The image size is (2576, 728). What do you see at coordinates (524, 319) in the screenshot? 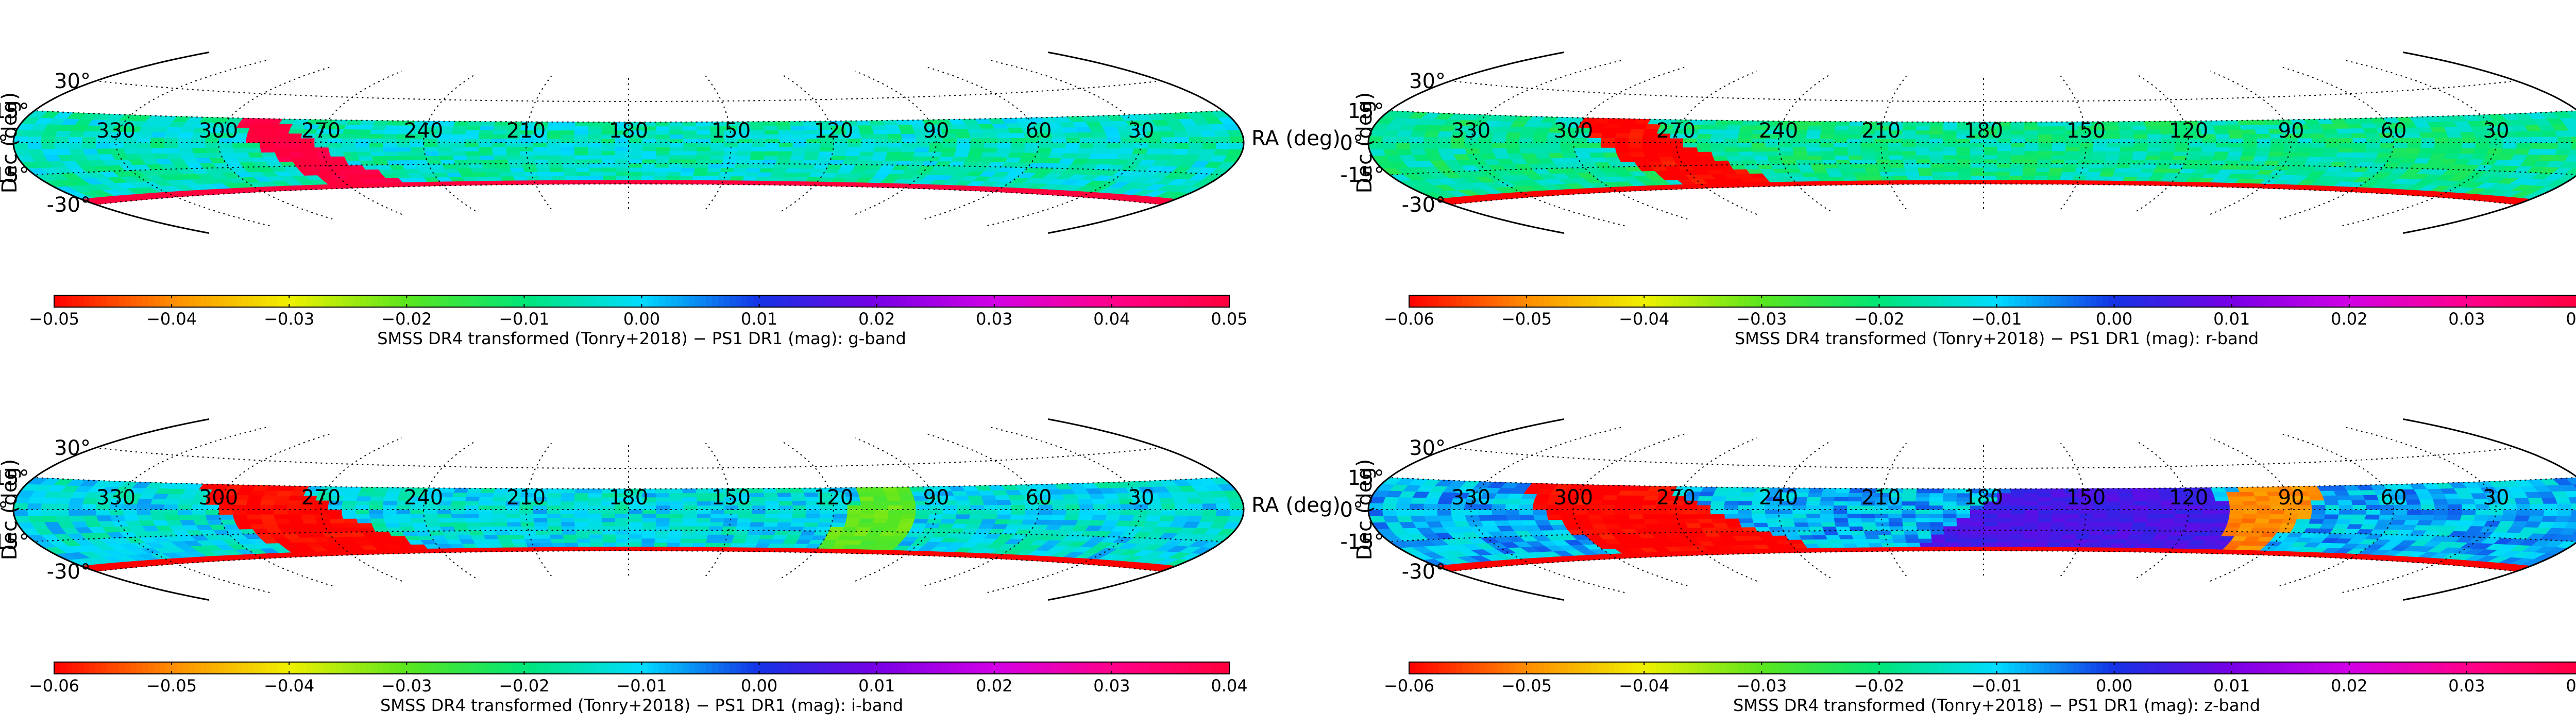
I see `colorbar-tick-label: −0.01` at bounding box center [524, 319].